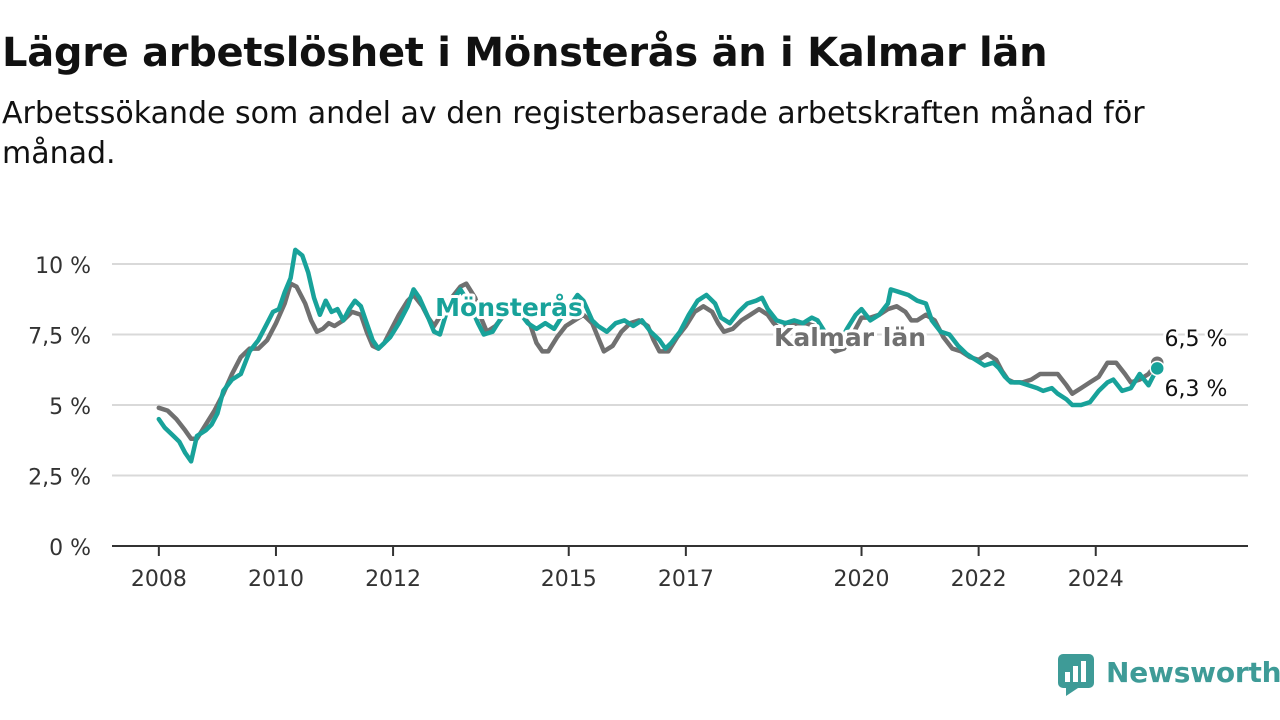 The image size is (1280, 720). I want to click on brand-name: Newsworthy, so click(1193, 672).